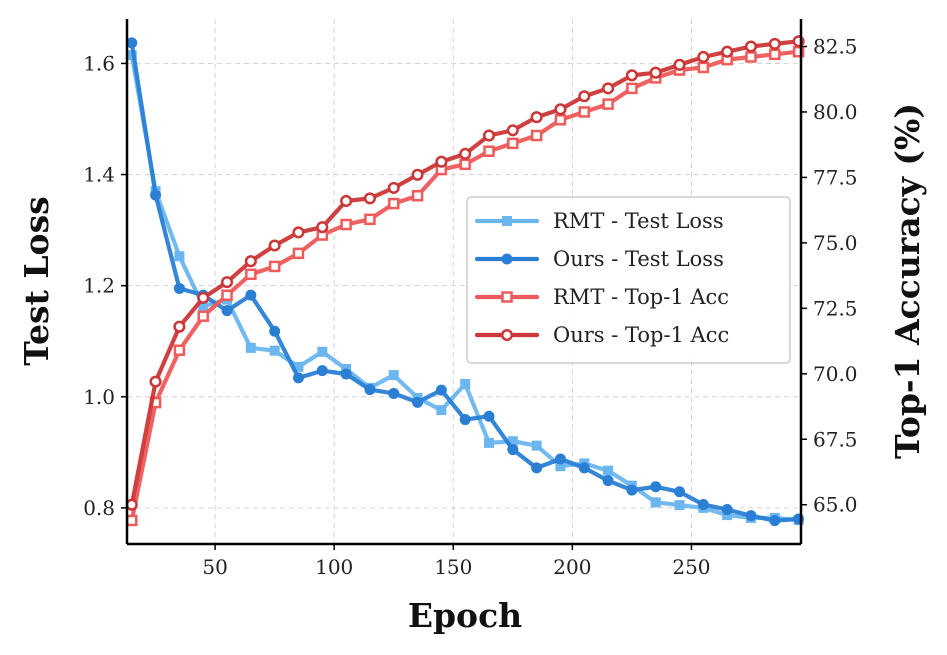  Describe the element at coordinates (638, 259) in the screenshot. I see `legend-label: Ours - Test Loss` at that location.